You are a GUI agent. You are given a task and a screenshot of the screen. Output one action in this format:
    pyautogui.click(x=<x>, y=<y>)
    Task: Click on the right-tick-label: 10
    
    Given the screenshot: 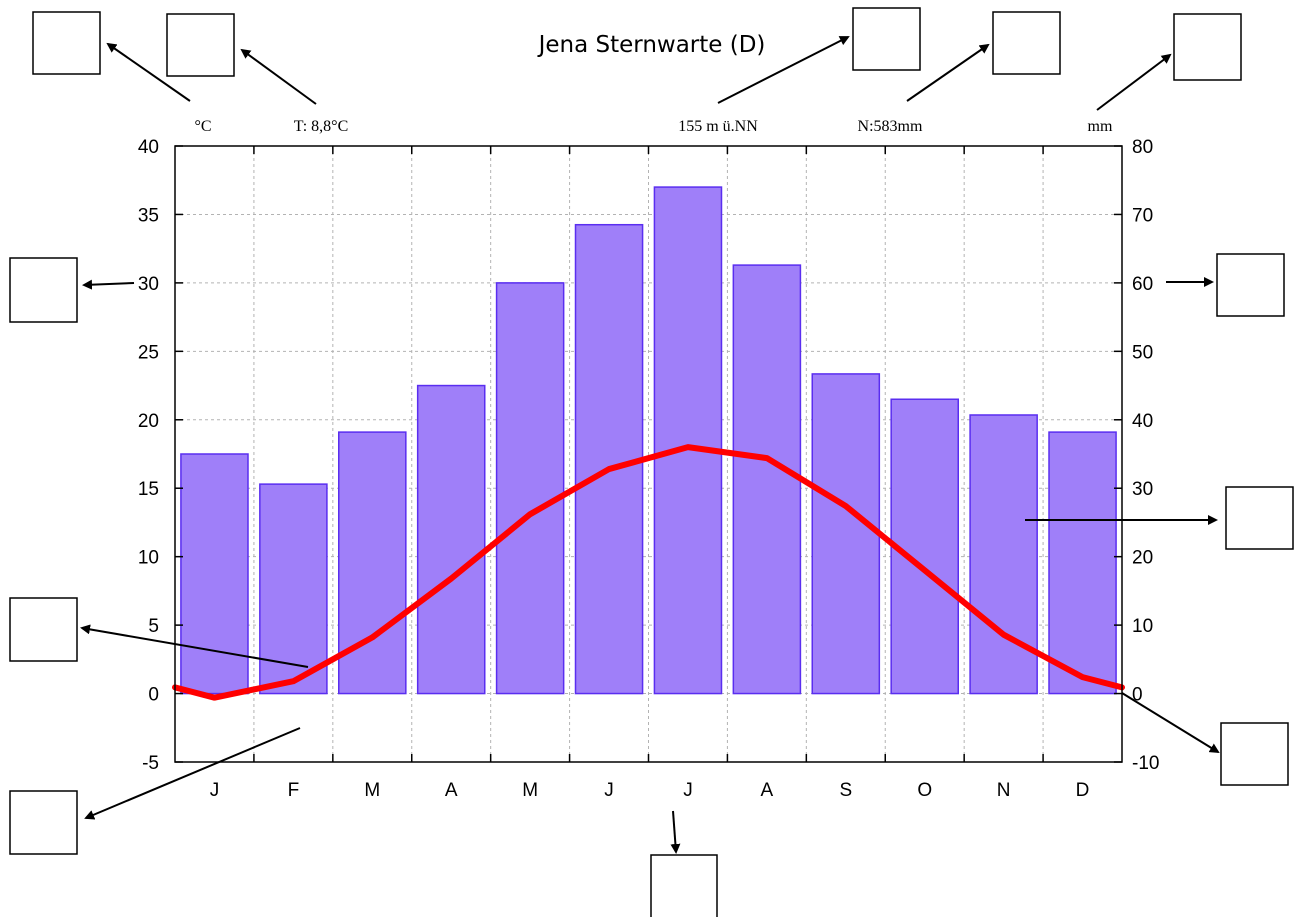 What is the action you would take?
    pyautogui.click(x=1142, y=626)
    